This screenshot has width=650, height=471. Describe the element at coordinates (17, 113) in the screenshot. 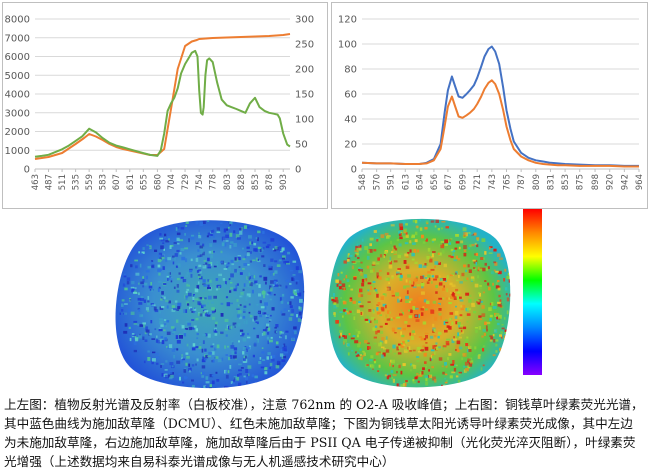

I see `reflectance-y-tick-label: 3000` at that location.